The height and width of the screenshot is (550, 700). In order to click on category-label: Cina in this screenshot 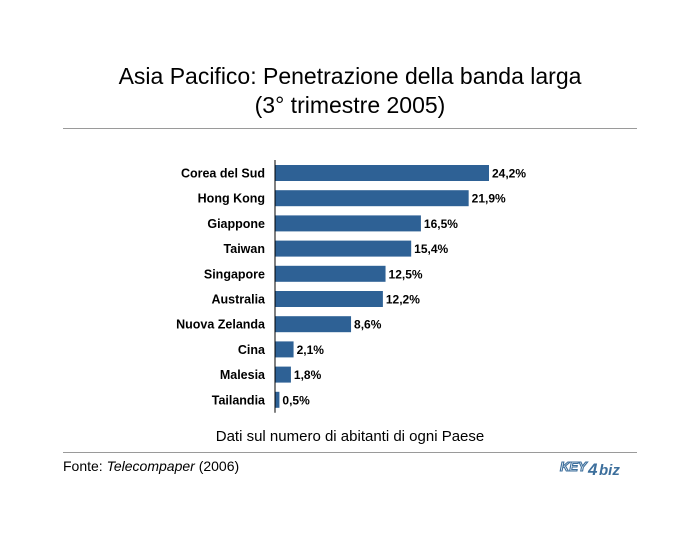, I will do `click(252, 350)`.